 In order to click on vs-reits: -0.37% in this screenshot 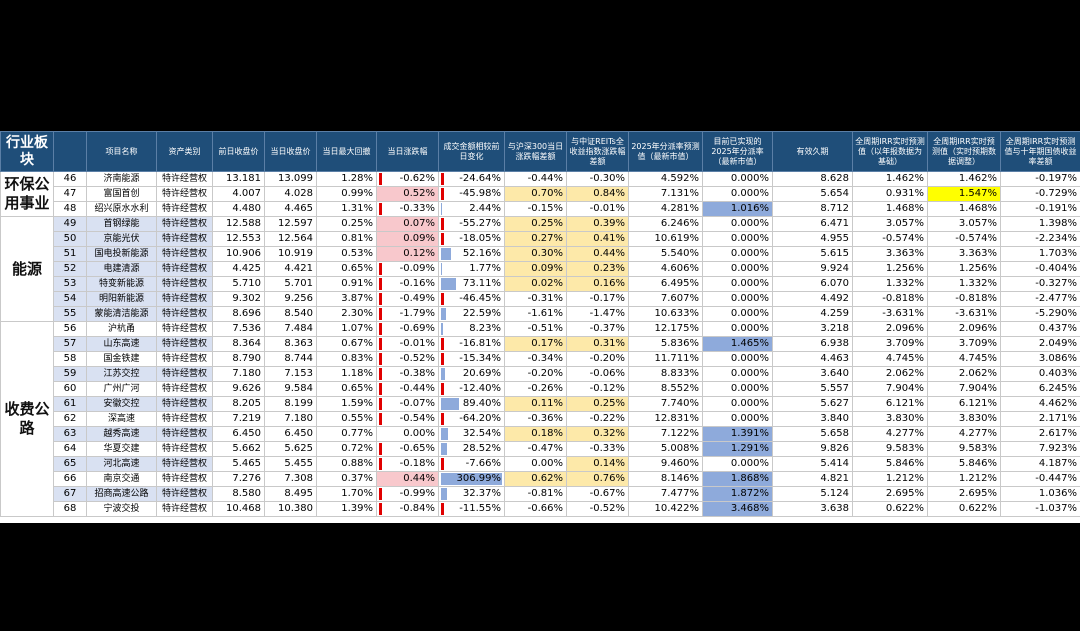, I will do `click(597, 329)`.